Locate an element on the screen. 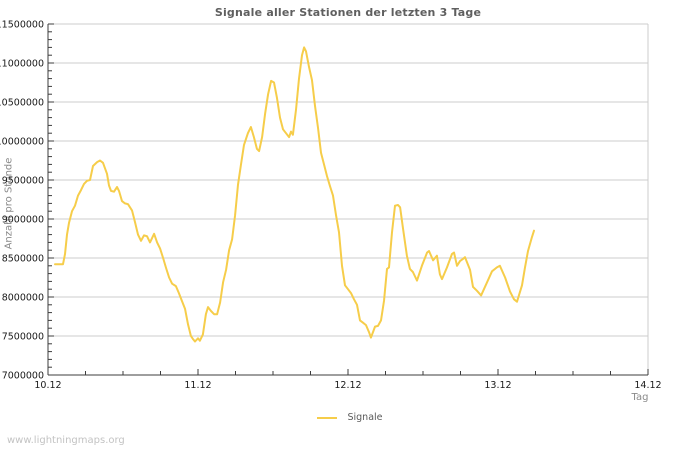  svg-text: 8500000 is located at coordinates (23, 259).